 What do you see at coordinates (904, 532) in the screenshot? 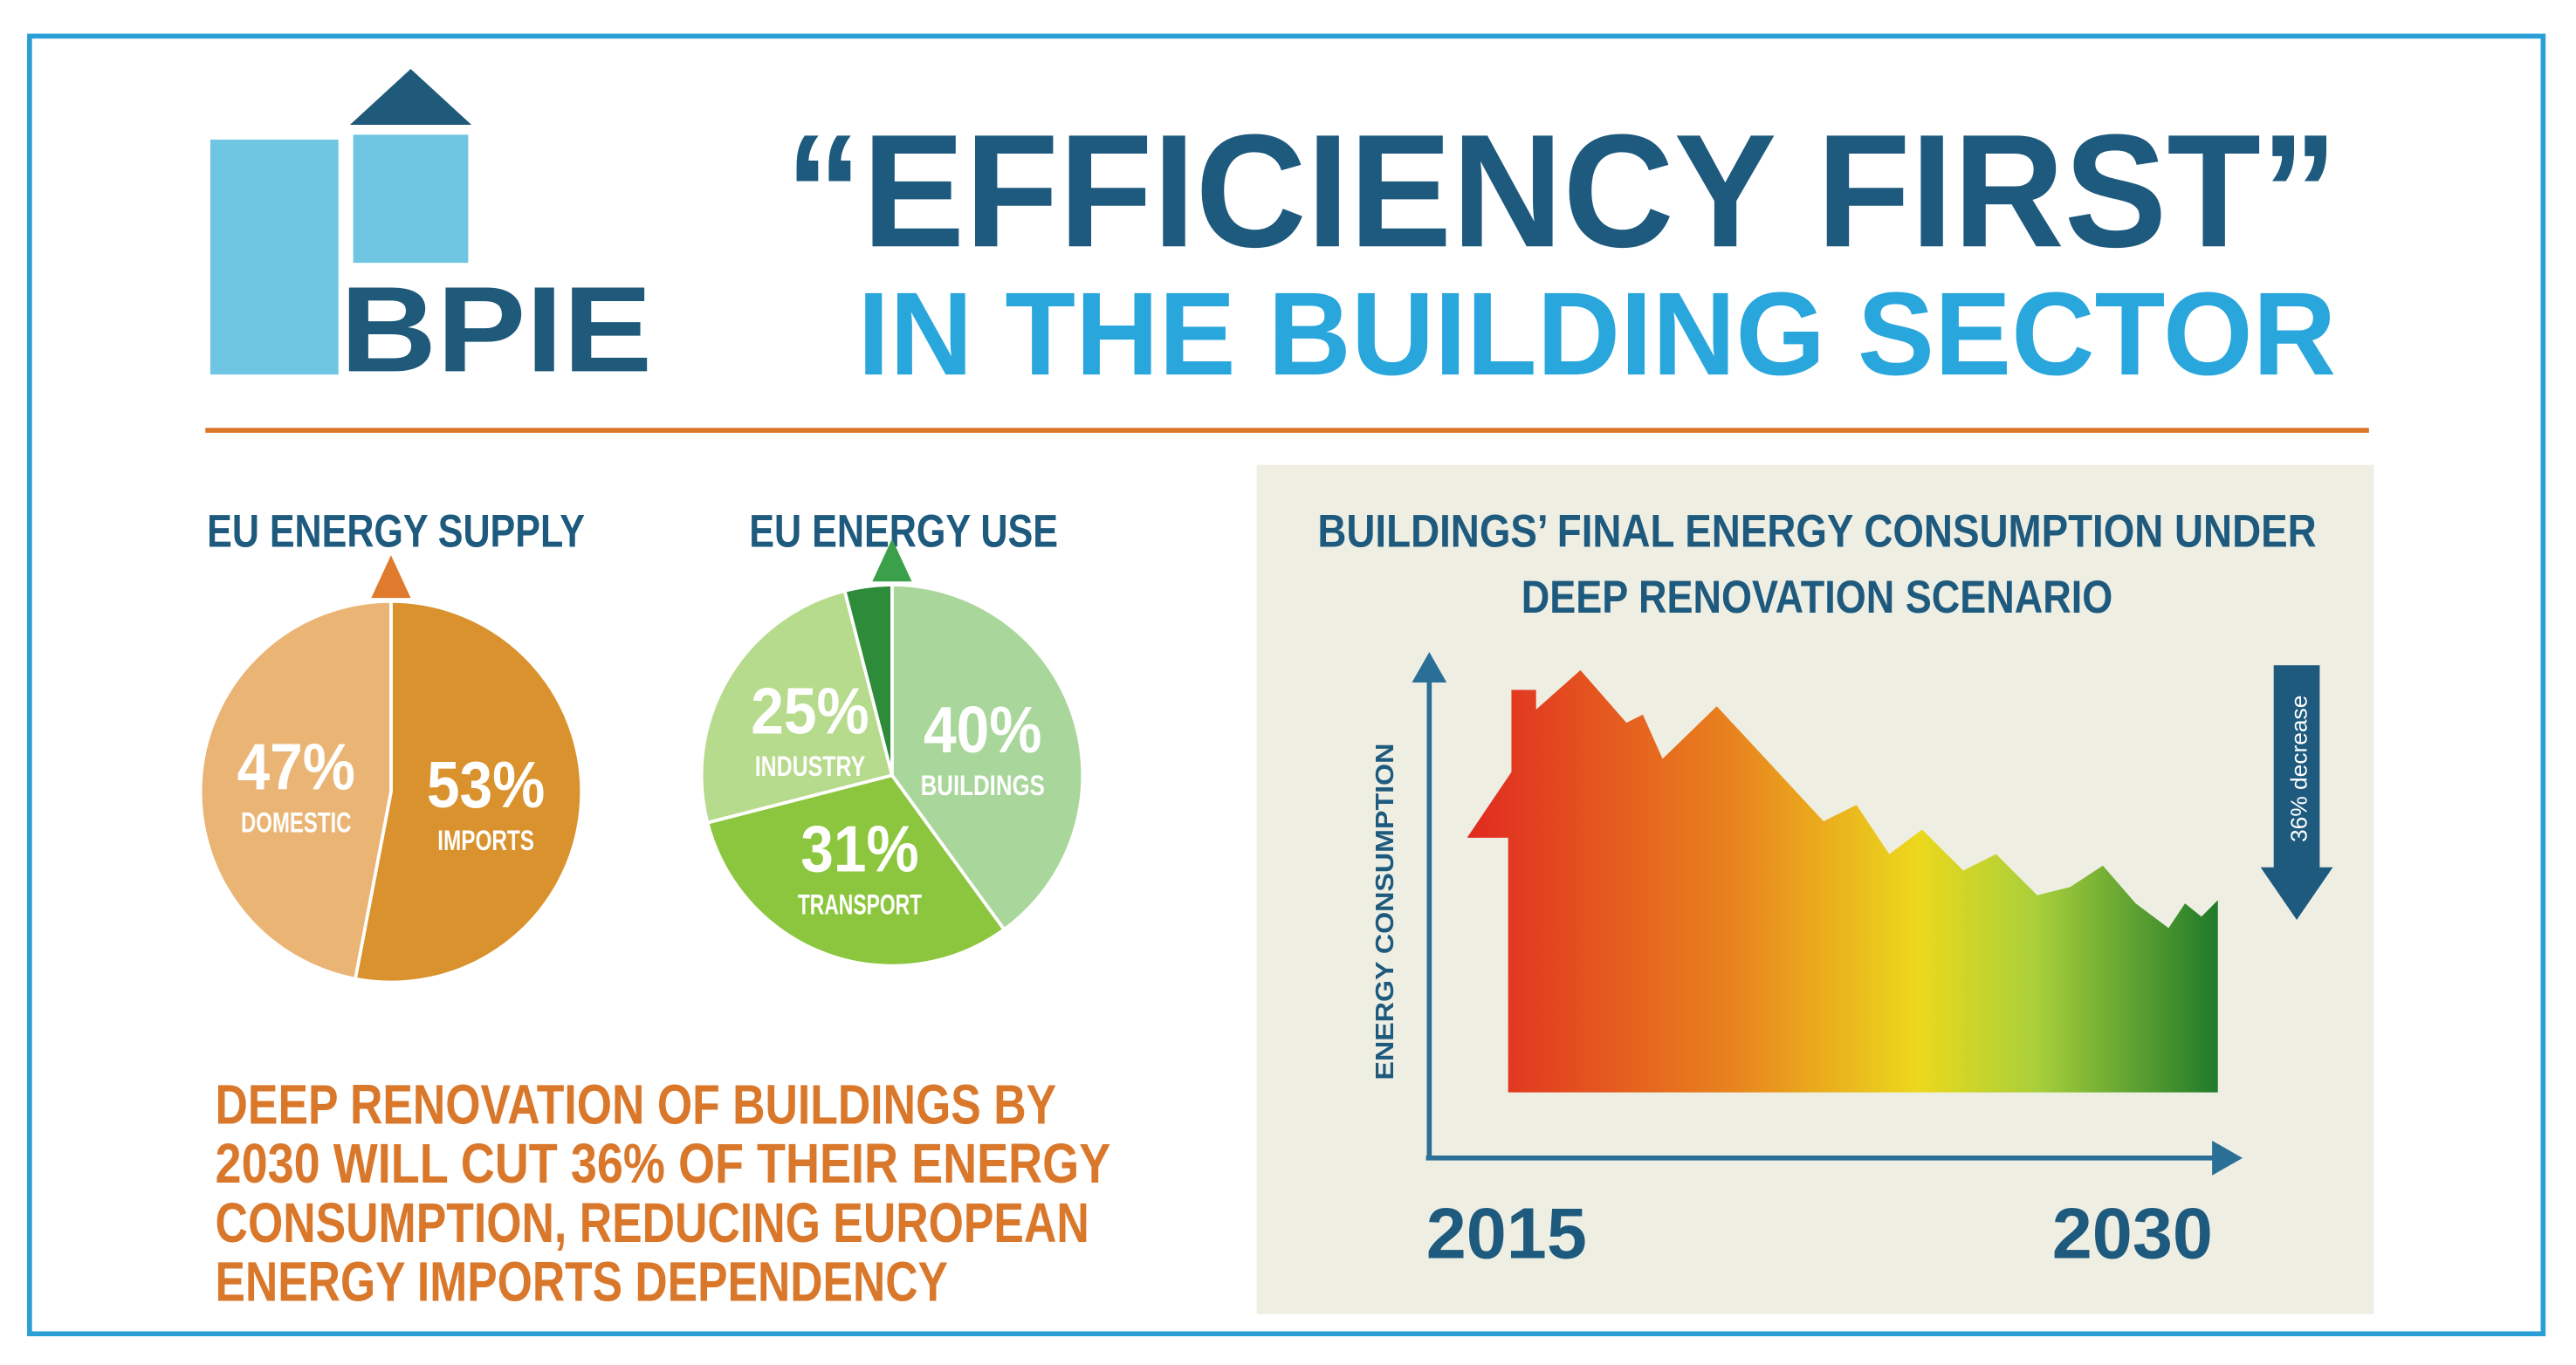
I see `pie-title: EU ENERGY USE` at bounding box center [904, 532].